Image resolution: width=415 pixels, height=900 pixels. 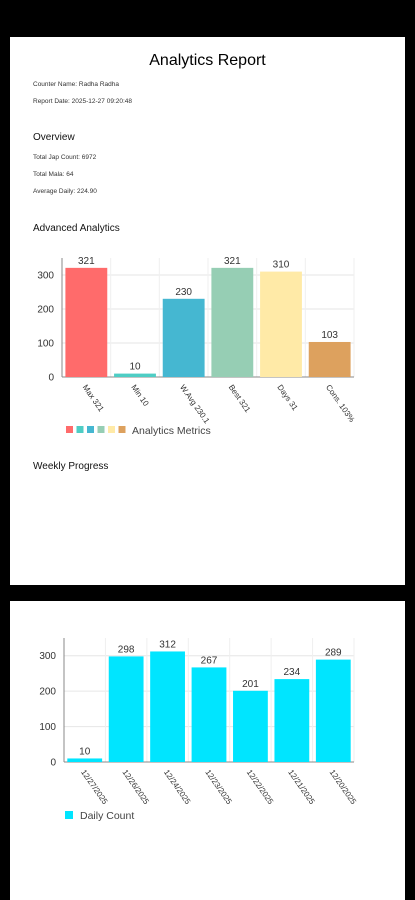 What do you see at coordinates (301, 787) in the screenshot?
I see `x-tick-label: 12/21/2025` at bounding box center [301, 787].